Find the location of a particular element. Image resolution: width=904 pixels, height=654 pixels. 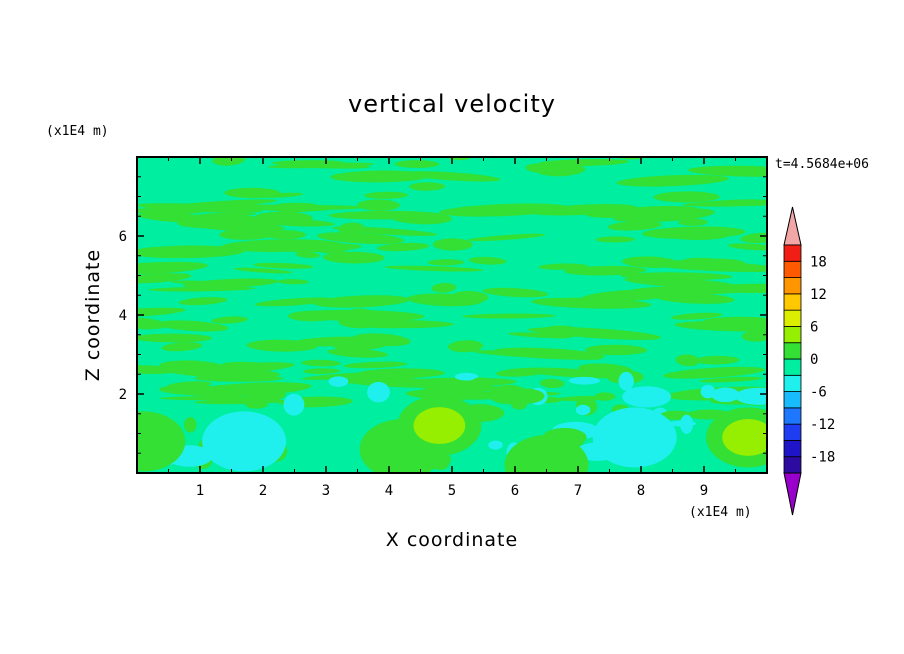

y-tick-label: 4 is located at coordinates (123, 316).